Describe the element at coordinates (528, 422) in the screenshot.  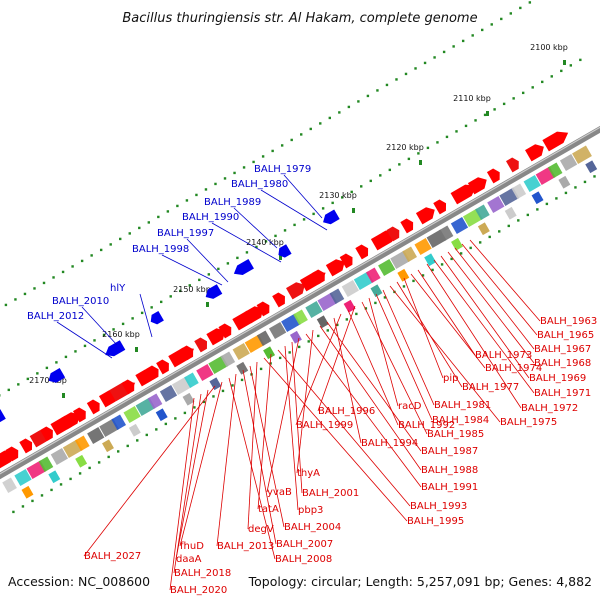
I see `gene-label-BALH_1975: BALH_1975` at that location.